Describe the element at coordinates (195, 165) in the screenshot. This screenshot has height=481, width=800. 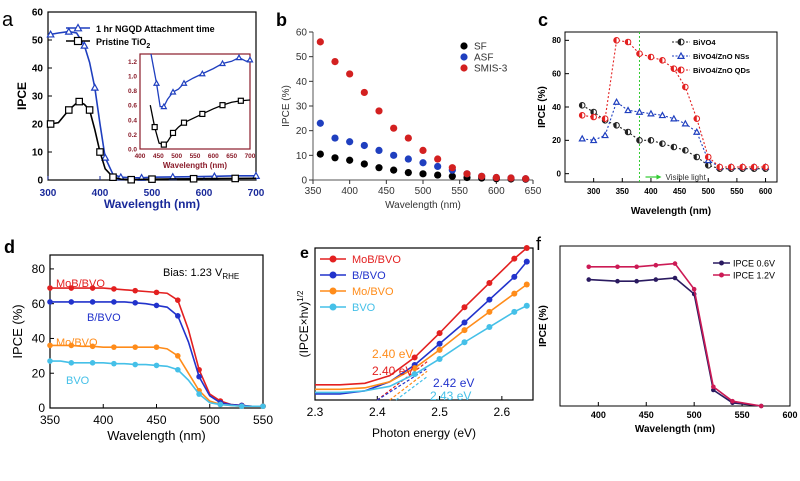
I see `inset-x-axis-label: Wavelength (nm)` at that location.